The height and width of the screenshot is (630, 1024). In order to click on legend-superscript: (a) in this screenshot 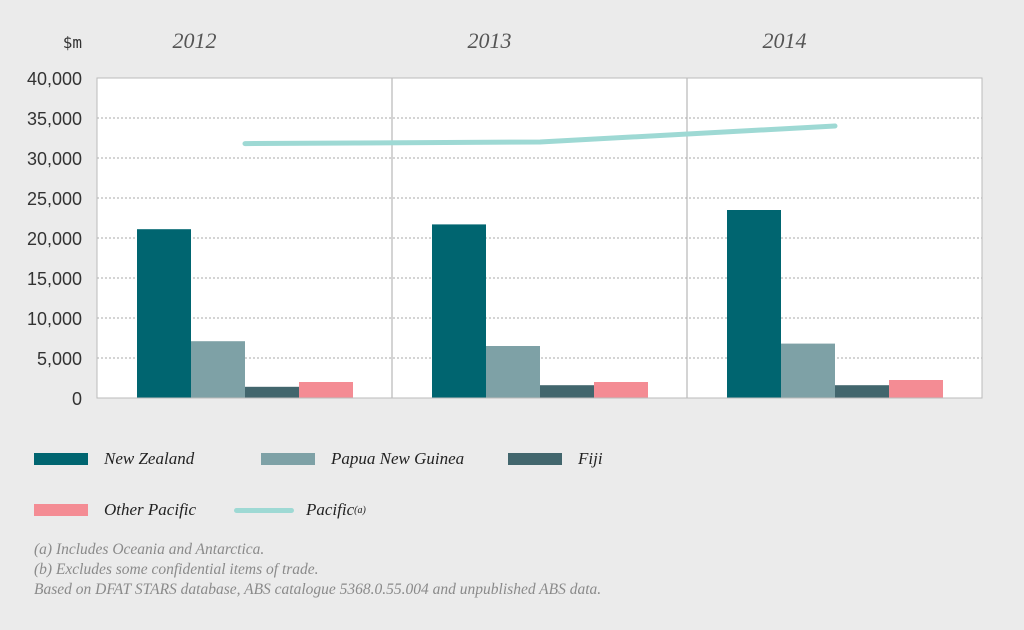, I will do `click(360, 510)`.